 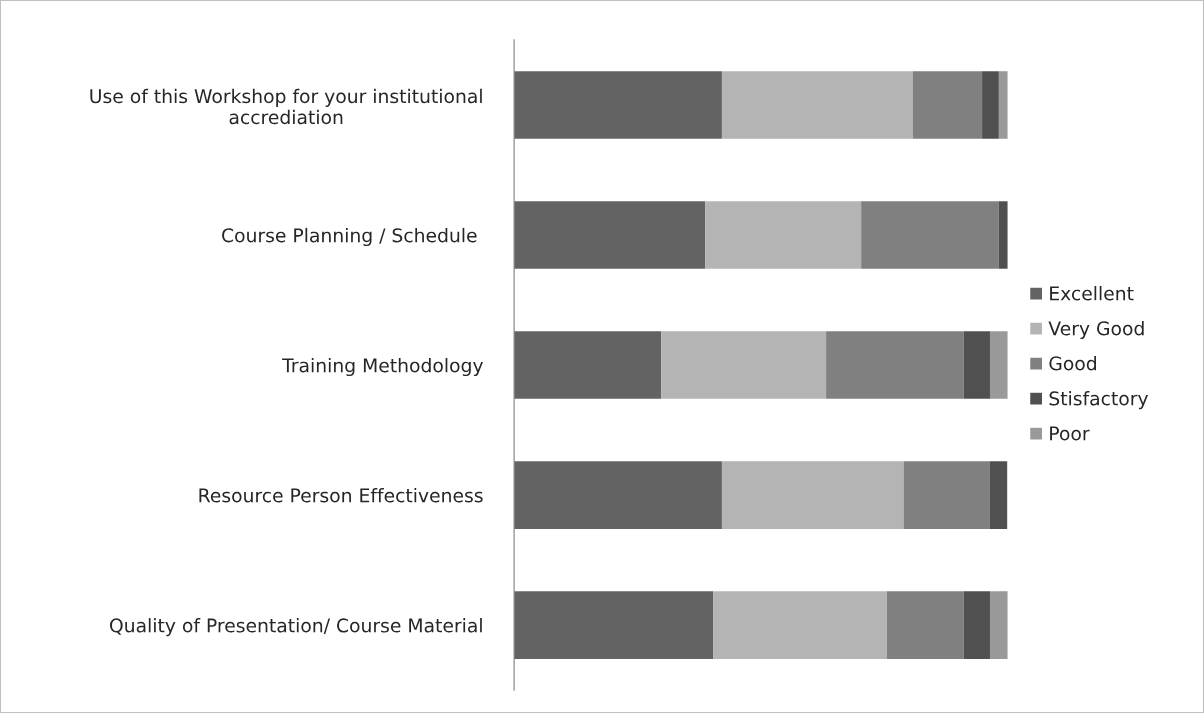 I want to click on y-tick-label: Resource Person Effectiveness, so click(x=341, y=495).